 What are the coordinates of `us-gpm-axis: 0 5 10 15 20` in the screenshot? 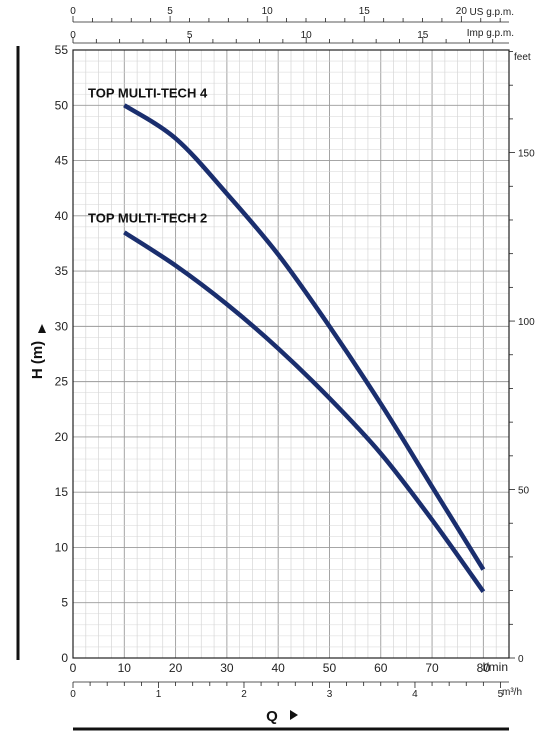 It's located at (289, 14).